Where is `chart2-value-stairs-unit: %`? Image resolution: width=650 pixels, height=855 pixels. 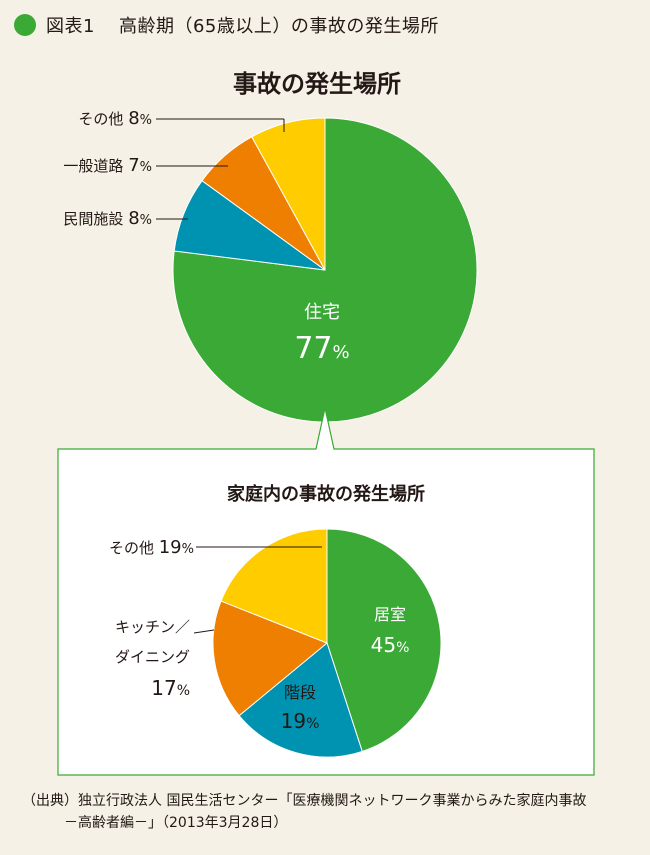 chart2-value-stairs-unit: % is located at coordinates (312, 724).